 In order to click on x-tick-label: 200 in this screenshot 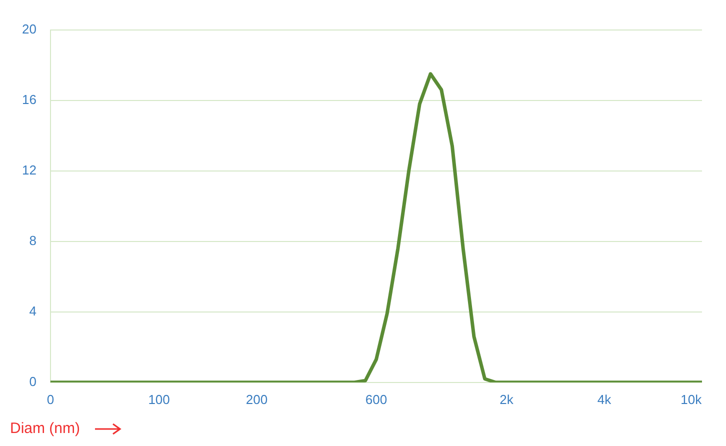, I will do `click(257, 399)`.